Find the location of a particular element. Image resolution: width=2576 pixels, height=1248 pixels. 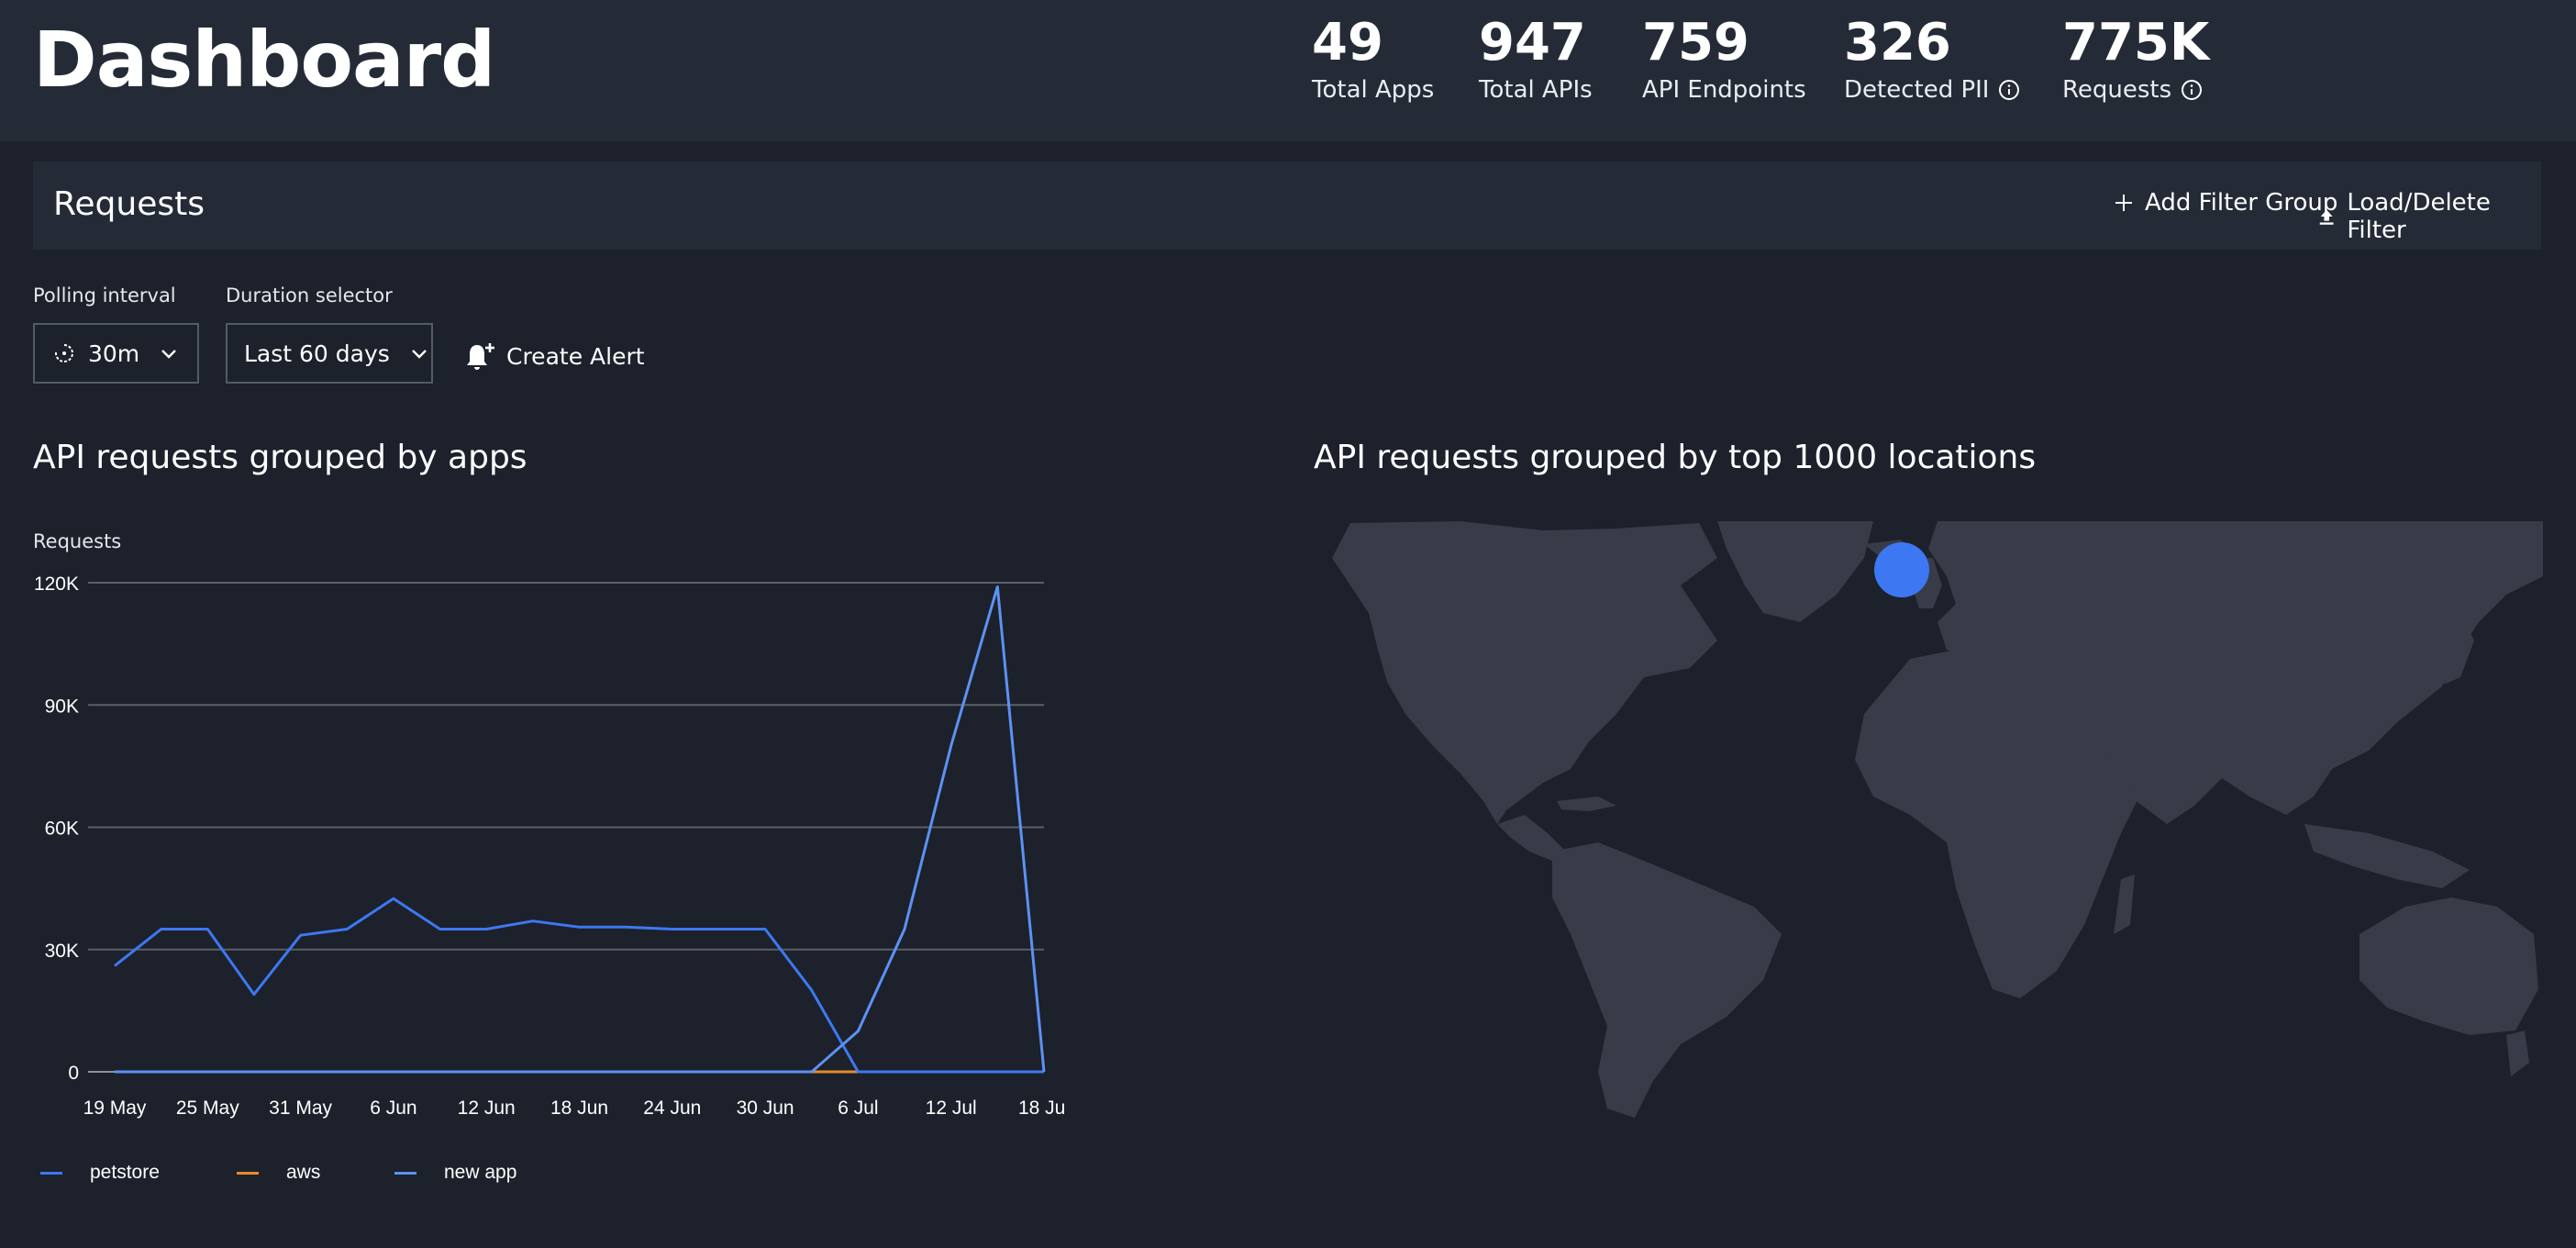

stat-label-text: Total Apps is located at coordinates (1373, 90).